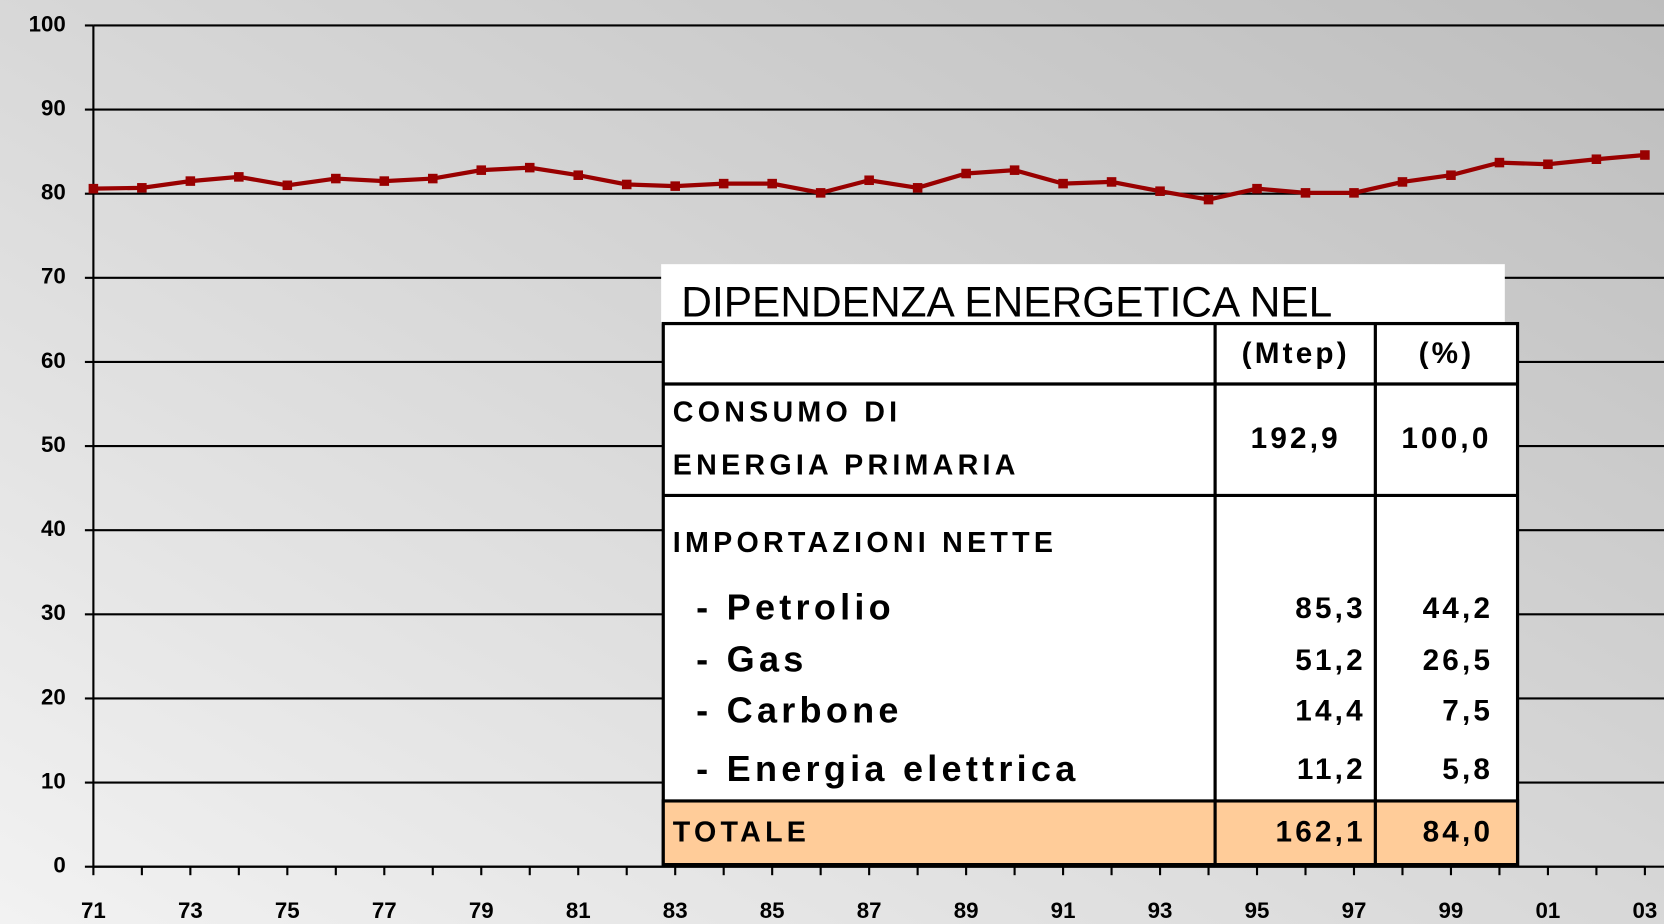  Describe the element at coordinates (1458, 832) in the screenshot. I see `cell: 84,0` at that location.